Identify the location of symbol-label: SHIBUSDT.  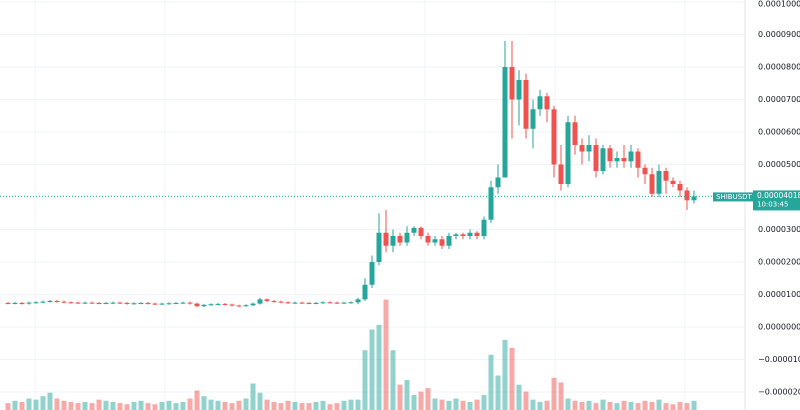
(734, 197).